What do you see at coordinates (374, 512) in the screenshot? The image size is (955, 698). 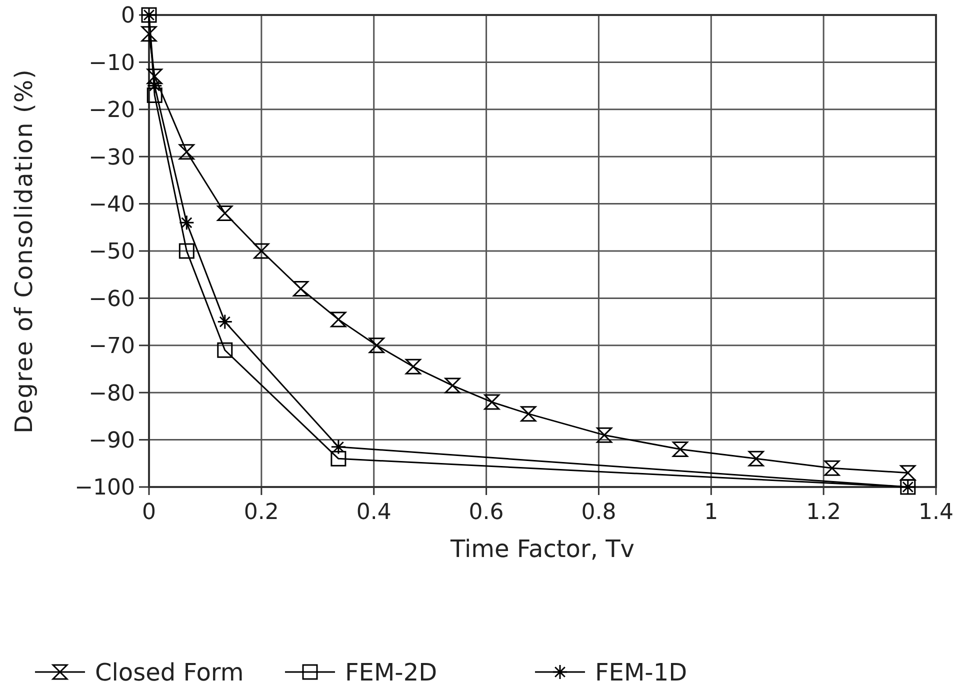 I see `x-tick-label: 0.4` at bounding box center [374, 512].